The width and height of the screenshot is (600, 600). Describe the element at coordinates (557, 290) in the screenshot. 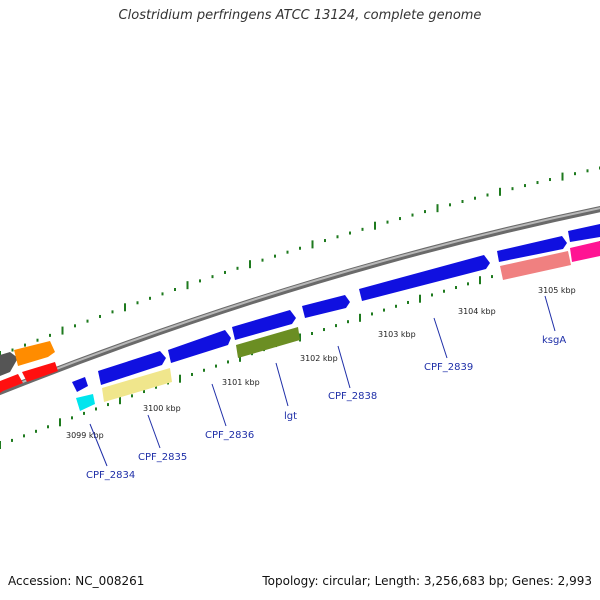

I see `tick-label: 3105 kbp` at that location.